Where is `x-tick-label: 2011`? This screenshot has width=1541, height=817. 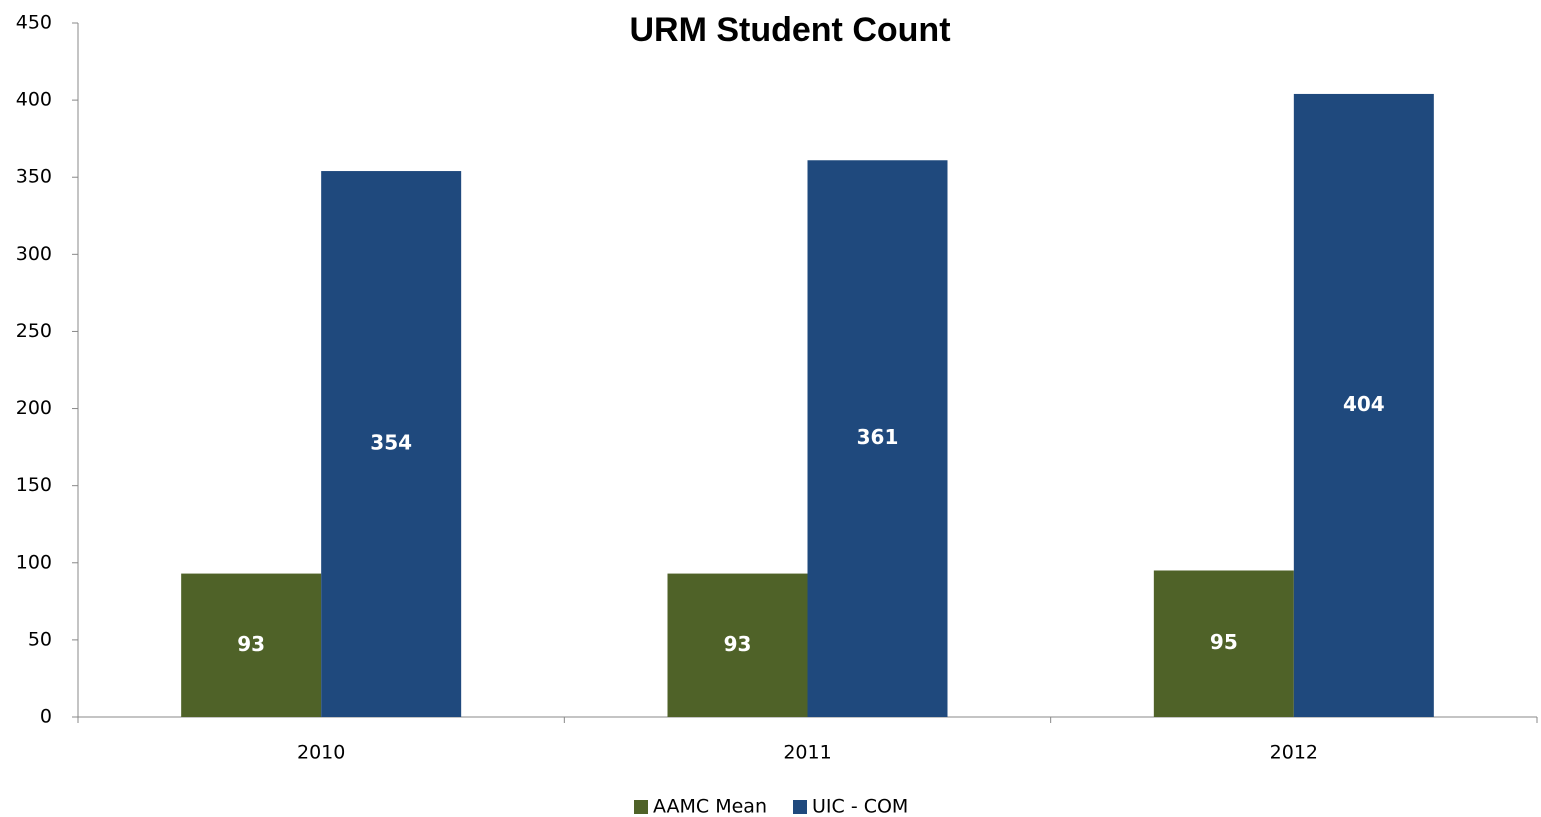
x-tick-label: 2011 is located at coordinates (807, 753).